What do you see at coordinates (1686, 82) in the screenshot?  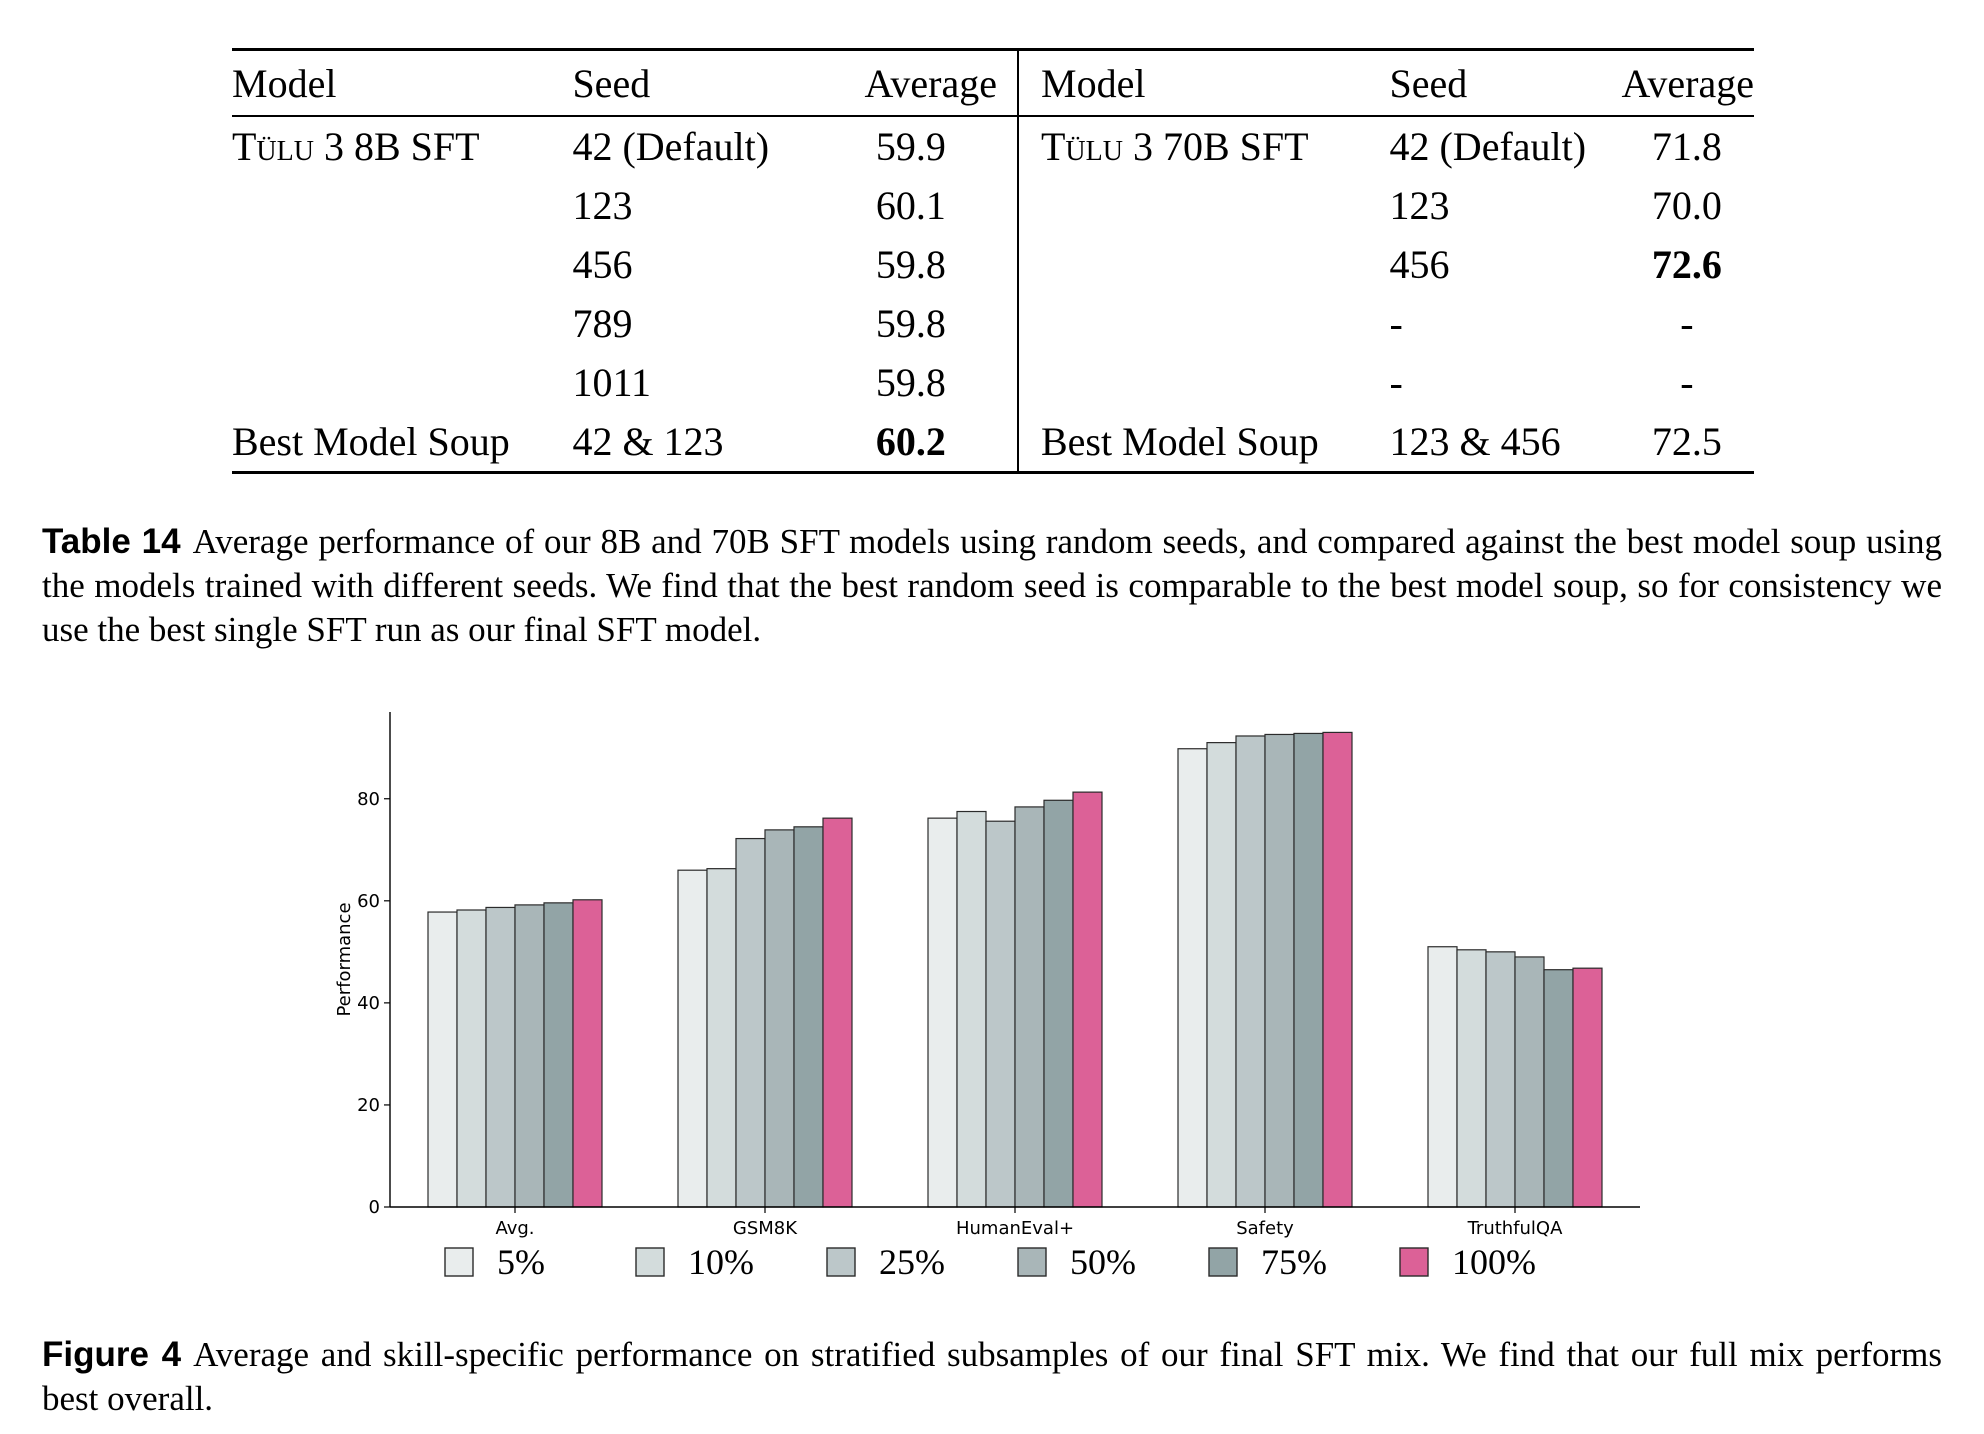 I see `header-average-70b: Average` at bounding box center [1686, 82].